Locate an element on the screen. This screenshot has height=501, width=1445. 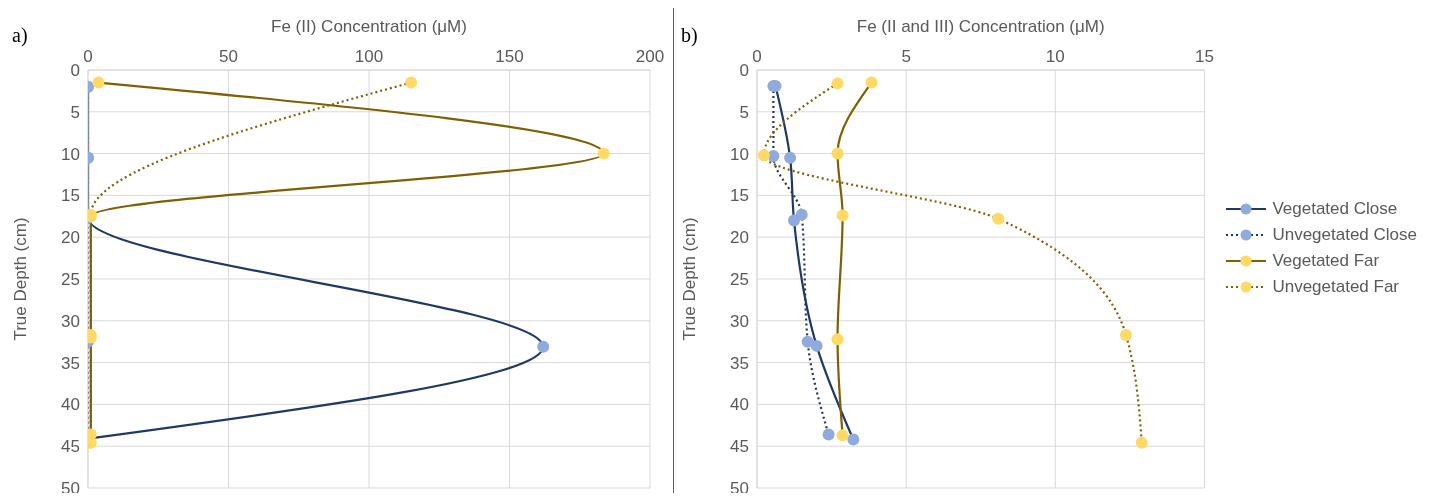
x-axis-title: Fe (II) Concentration (μM) is located at coordinates (369, 27).